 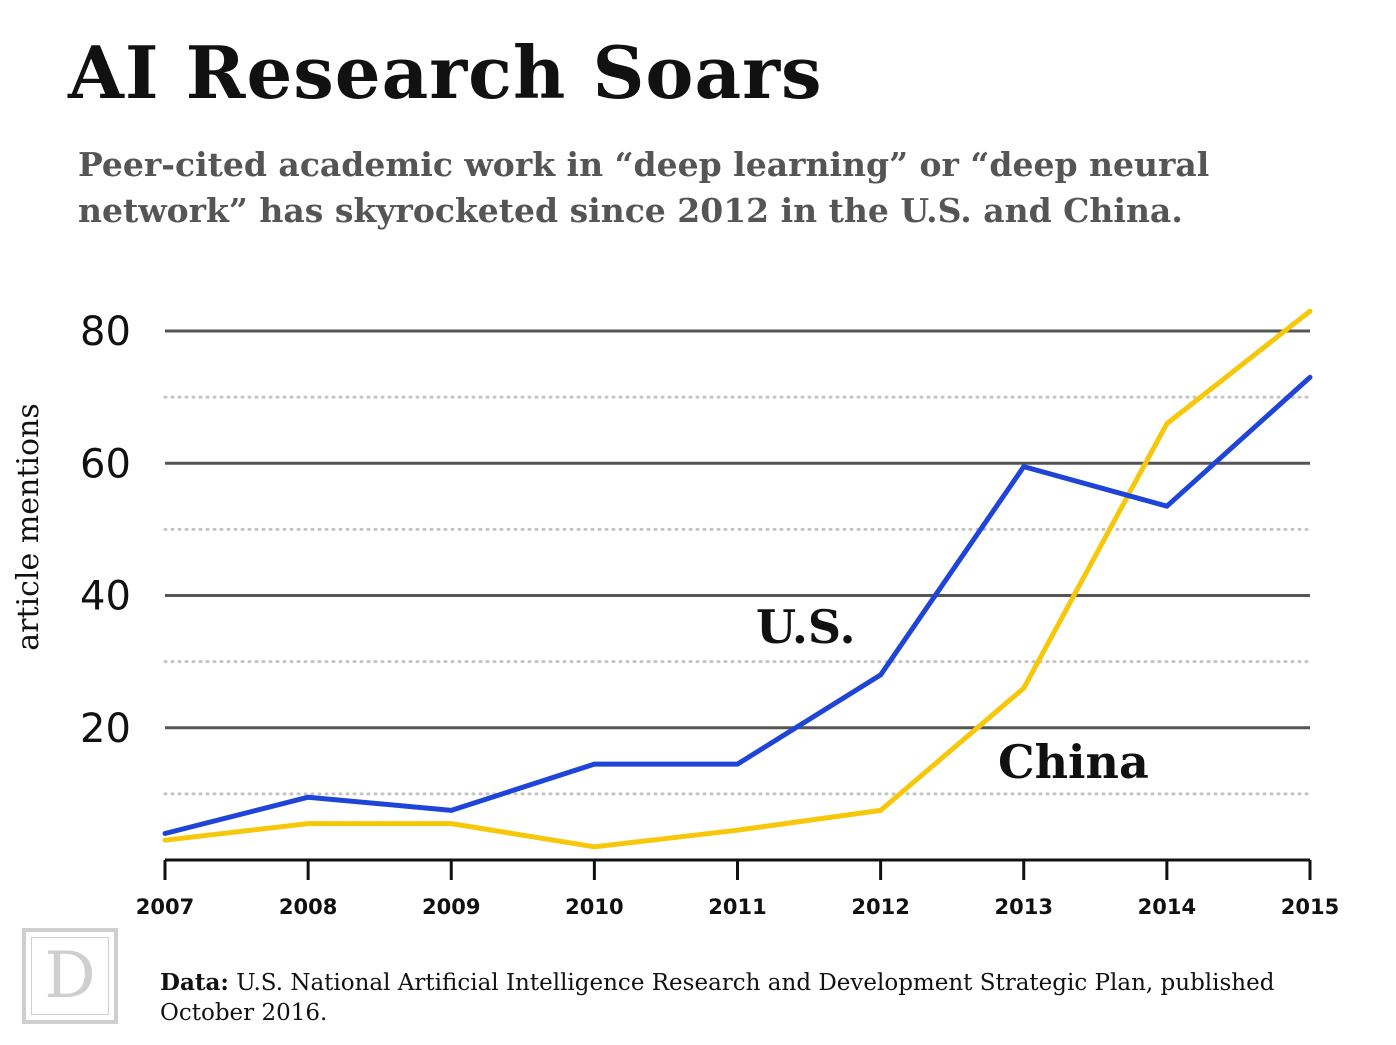 What do you see at coordinates (105, 530) in the screenshot?
I see `y-tick-labels: 20 40 60 80` at bounding box center [105, 530].